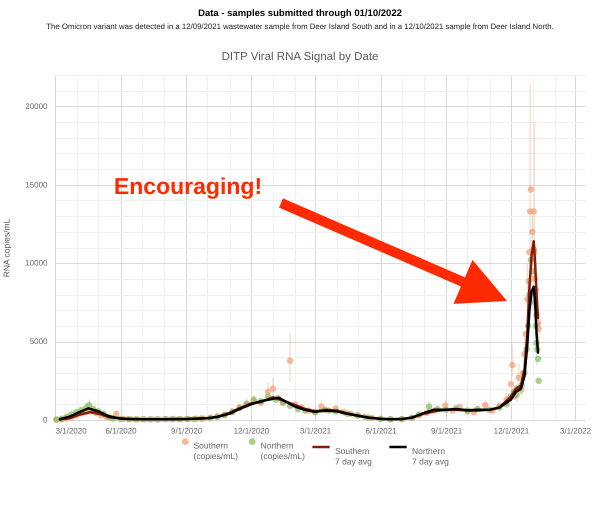  Describe the element at coordinates (6, 248) in the screenshot. I see `y-axis-title: RNA copies/mL` at that location.